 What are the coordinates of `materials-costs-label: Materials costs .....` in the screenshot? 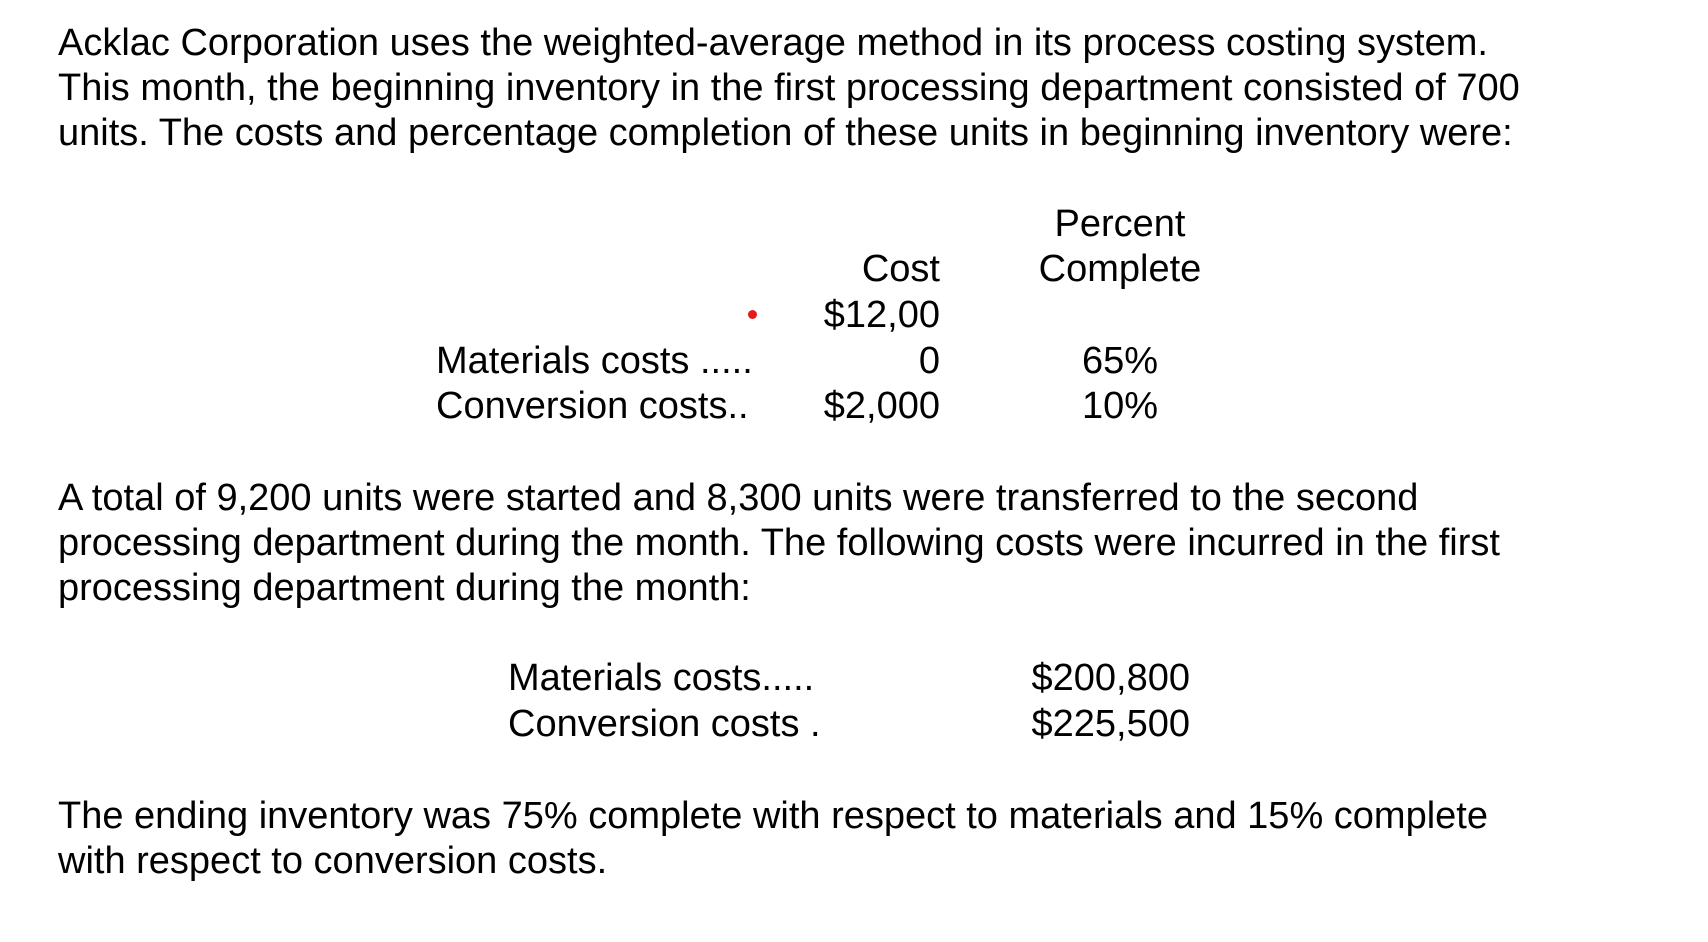 It's located at (594, 361).